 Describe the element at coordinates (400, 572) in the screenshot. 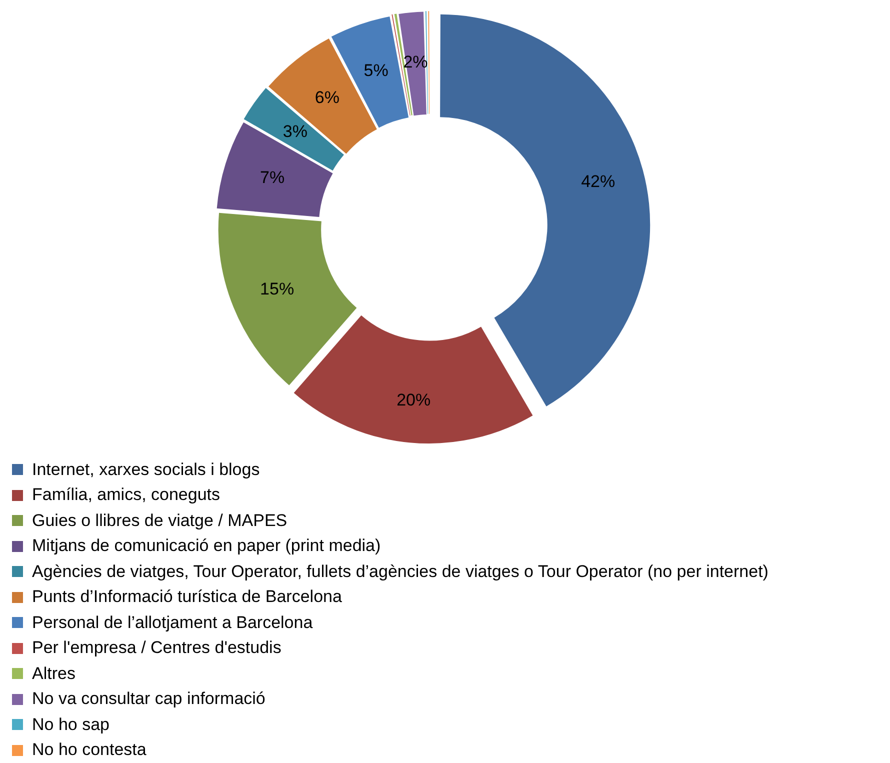

I see `legend-label: Agències de viatges, Tour Operator, fullets d’agències de viatges o Tour Operator (no per internet)` at that location.